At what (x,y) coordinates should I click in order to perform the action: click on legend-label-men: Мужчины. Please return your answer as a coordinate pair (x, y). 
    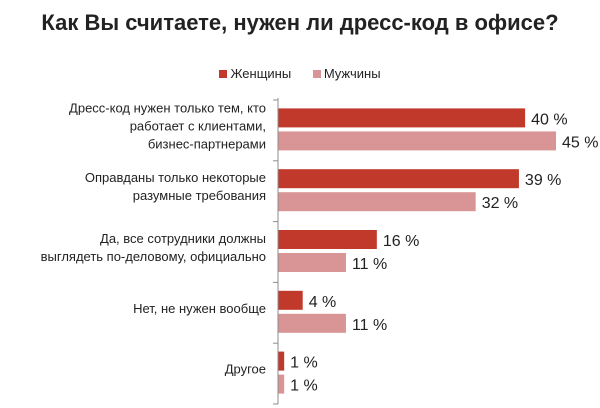
    Looking at the image, I should click on (352, 73).